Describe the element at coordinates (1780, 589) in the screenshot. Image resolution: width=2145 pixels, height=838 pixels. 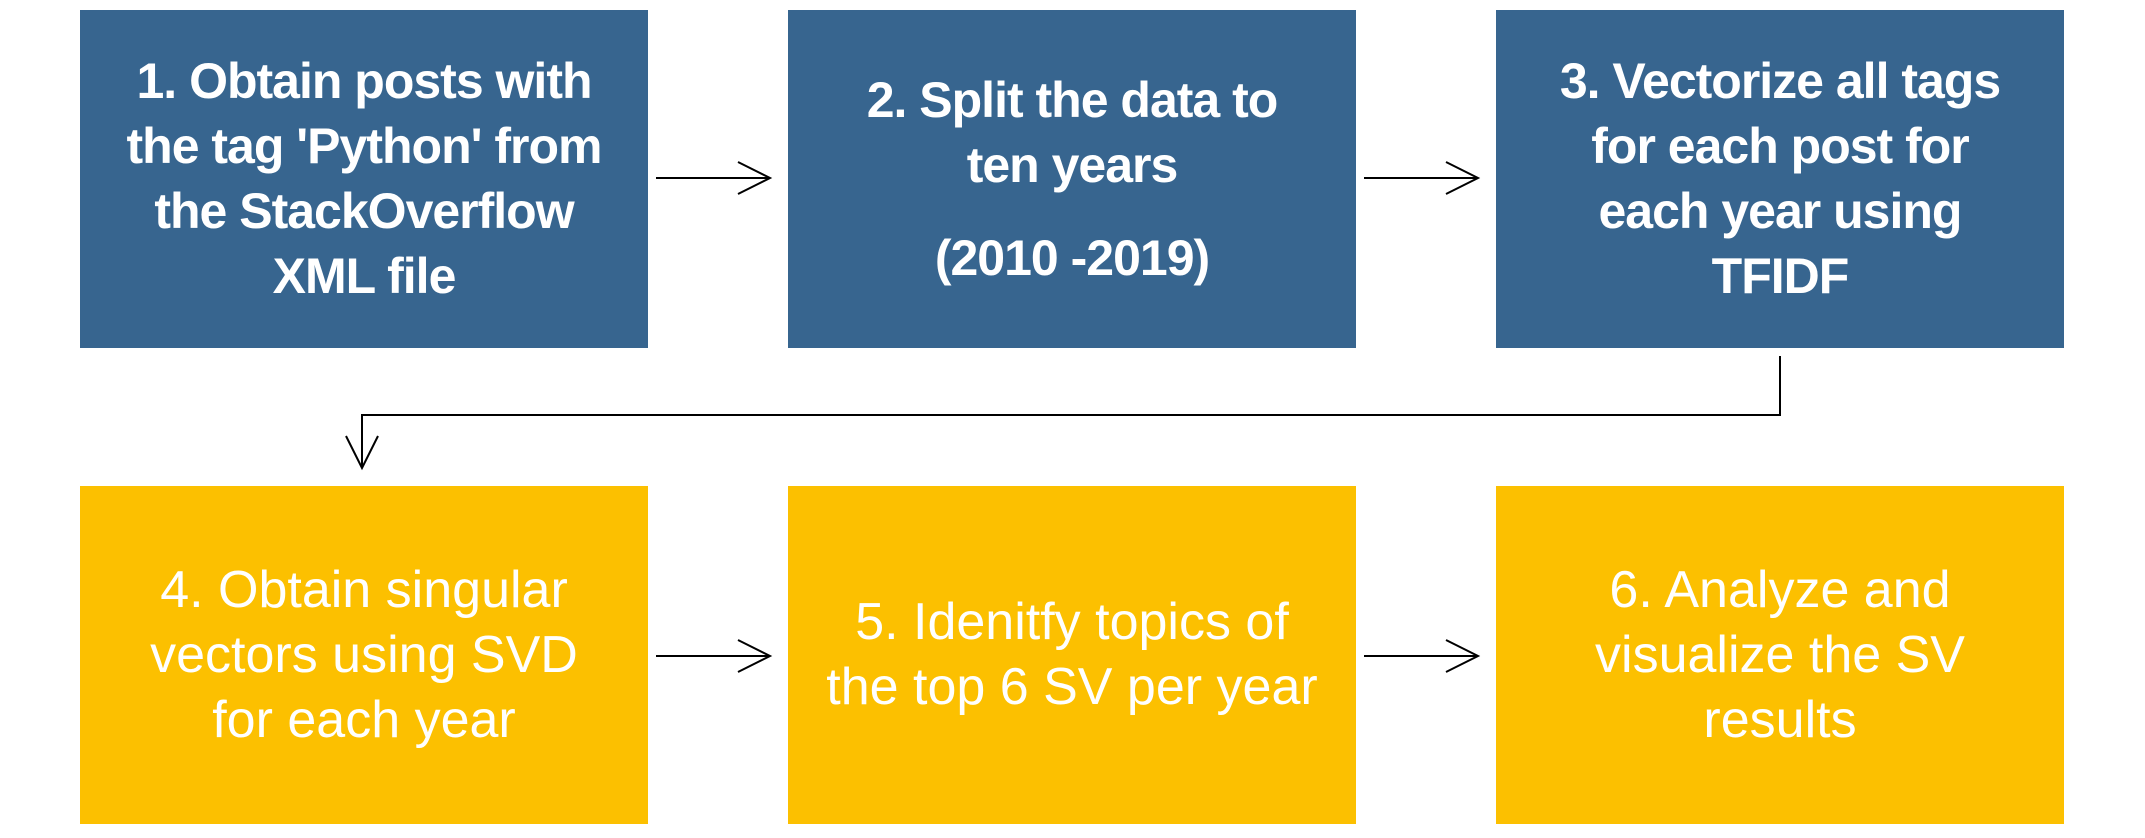
I see `step-6-line-1: 6. Analyze and` at that location.